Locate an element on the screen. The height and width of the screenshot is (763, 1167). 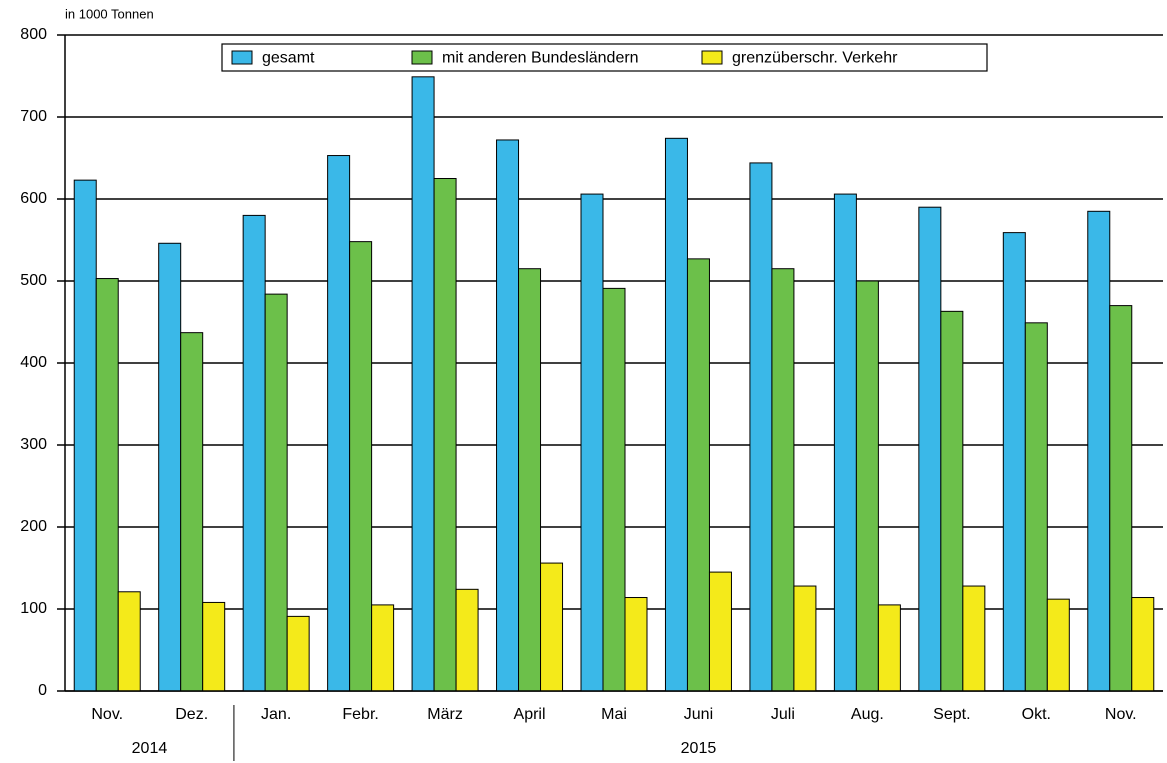
x-tick-label: Febr. is located at coordinates (360, 714).